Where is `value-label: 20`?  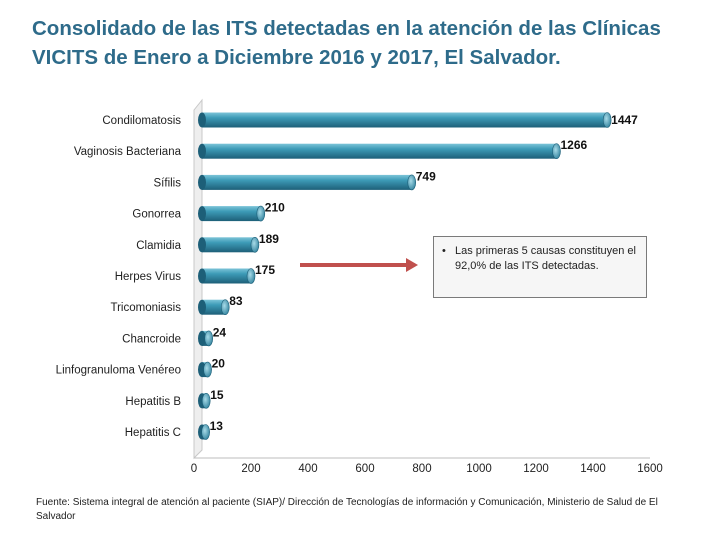
value-label: 20 is located at coordinates (219, 364).